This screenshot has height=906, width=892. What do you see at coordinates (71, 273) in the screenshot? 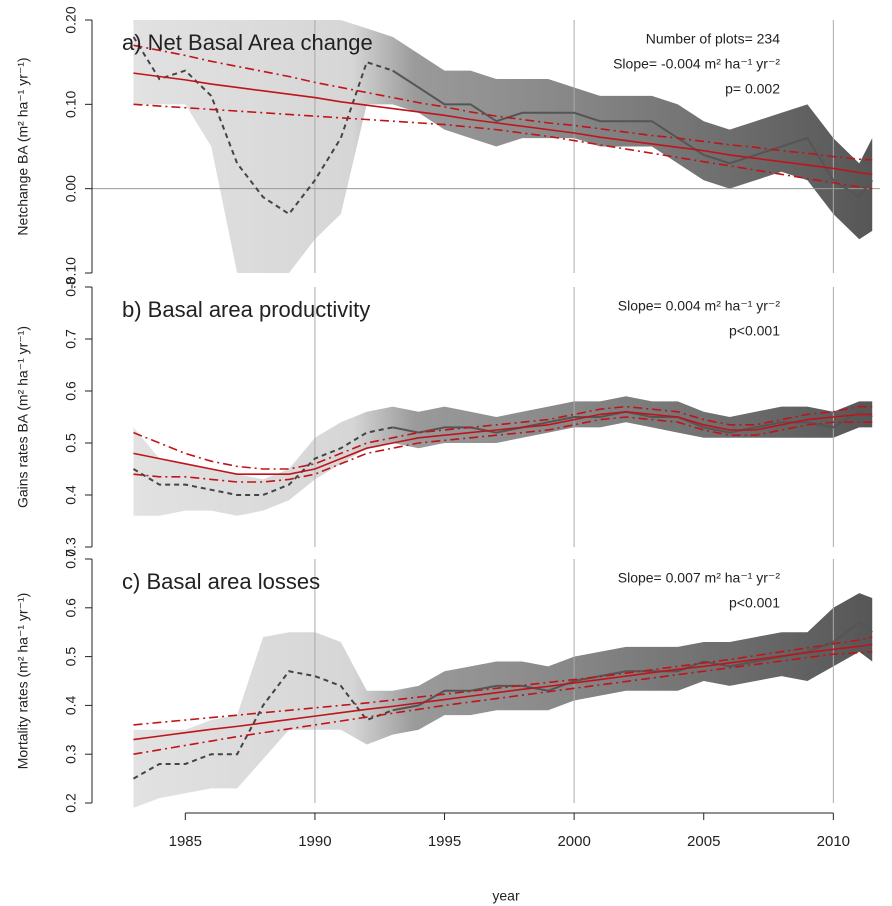
I see `y-tick-label: -0.10` at bounding box center [71, 273].